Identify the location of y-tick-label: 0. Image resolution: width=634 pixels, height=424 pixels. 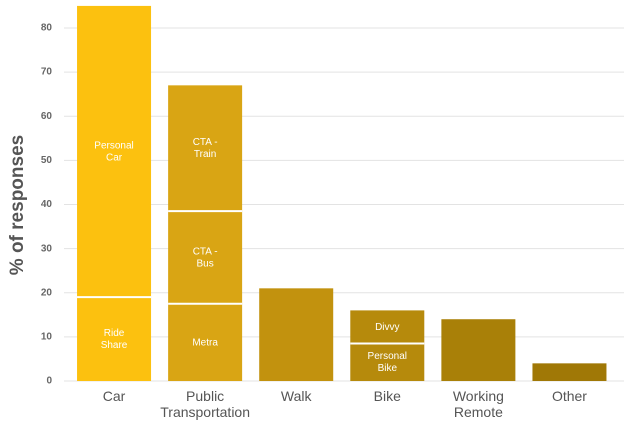
(49, 381).